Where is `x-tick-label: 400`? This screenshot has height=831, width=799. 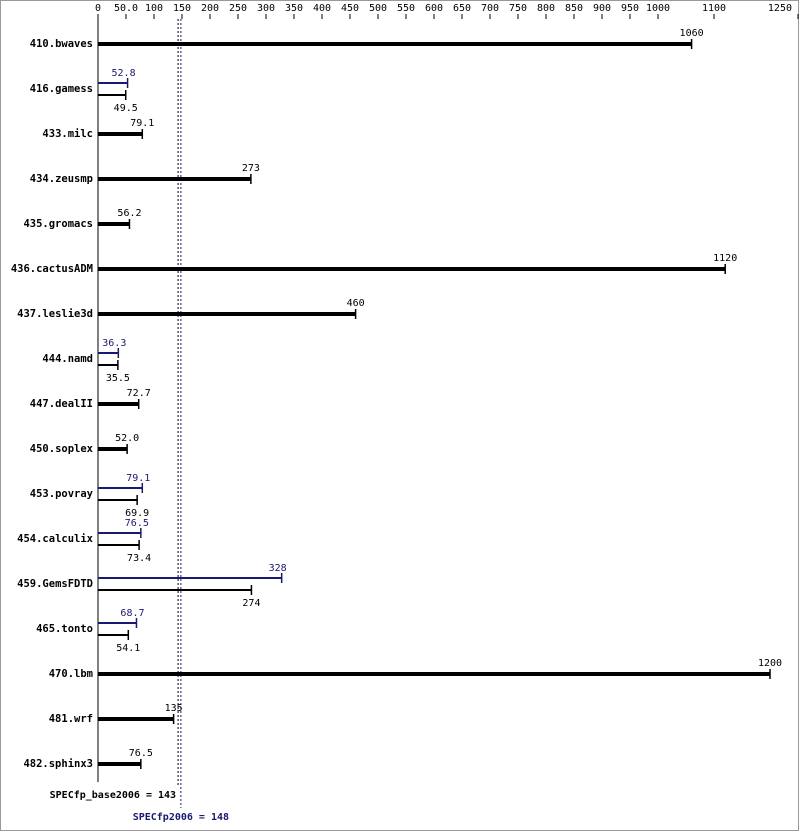 x-tick-label: 400 is located at coordinates (322, 8).